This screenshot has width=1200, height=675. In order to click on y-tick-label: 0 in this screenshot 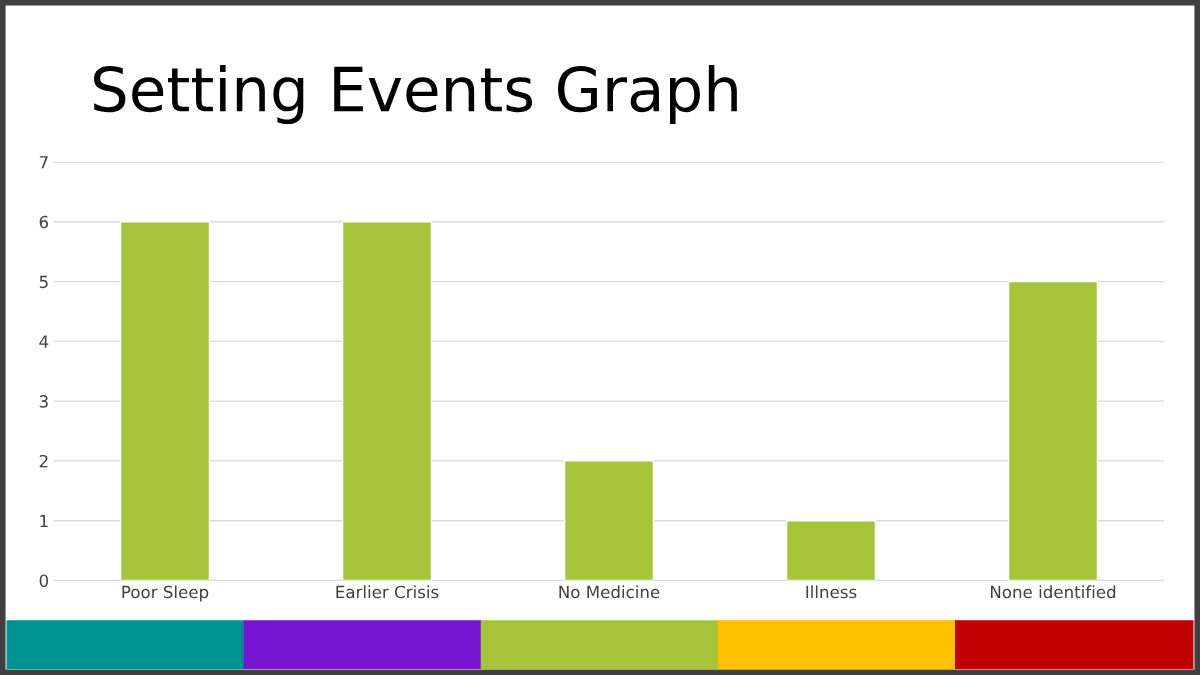, I will do `click(44, 581)`.